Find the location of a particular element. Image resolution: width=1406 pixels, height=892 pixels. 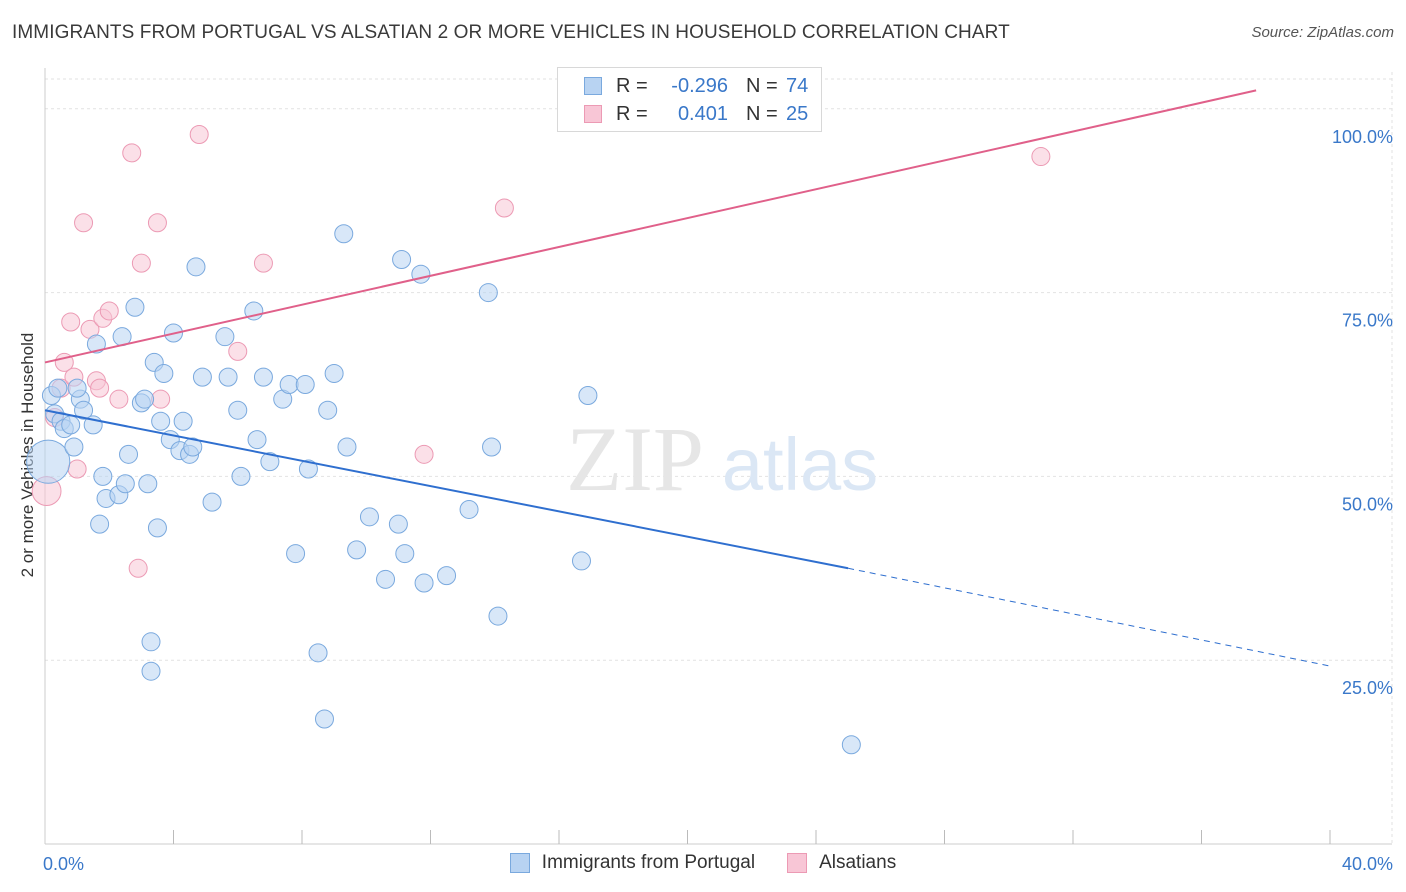

watermark-atlas: atlas is located at coordinates (800, 464).